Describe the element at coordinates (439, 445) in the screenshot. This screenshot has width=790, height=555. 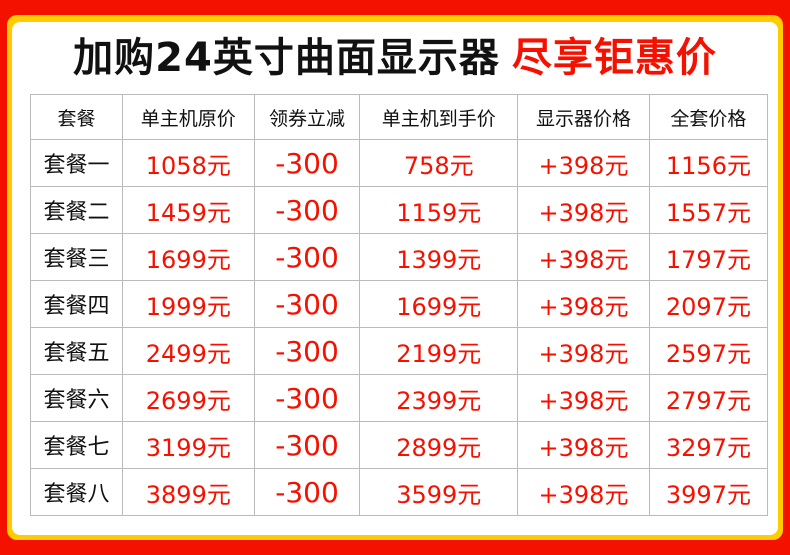
I see `final-price: 2899元` at that location.